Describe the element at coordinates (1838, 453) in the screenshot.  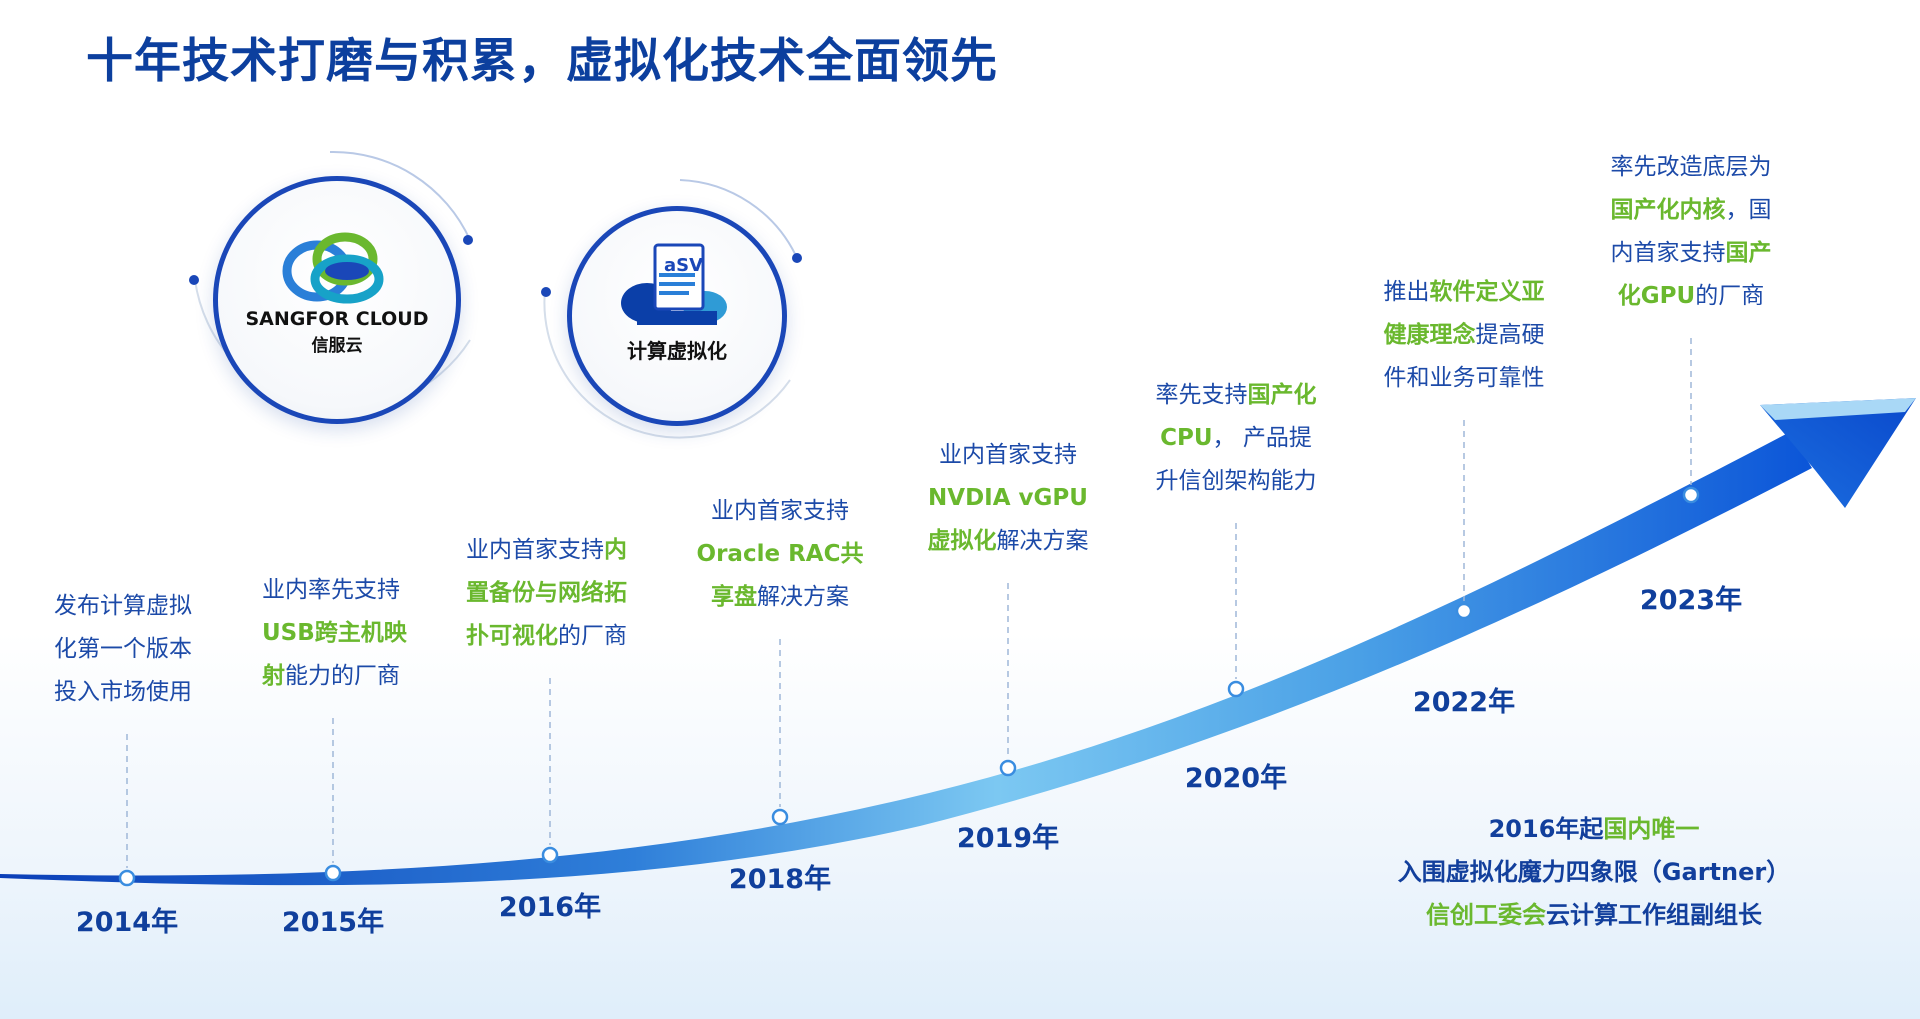
I see `arrow-head` at that location.